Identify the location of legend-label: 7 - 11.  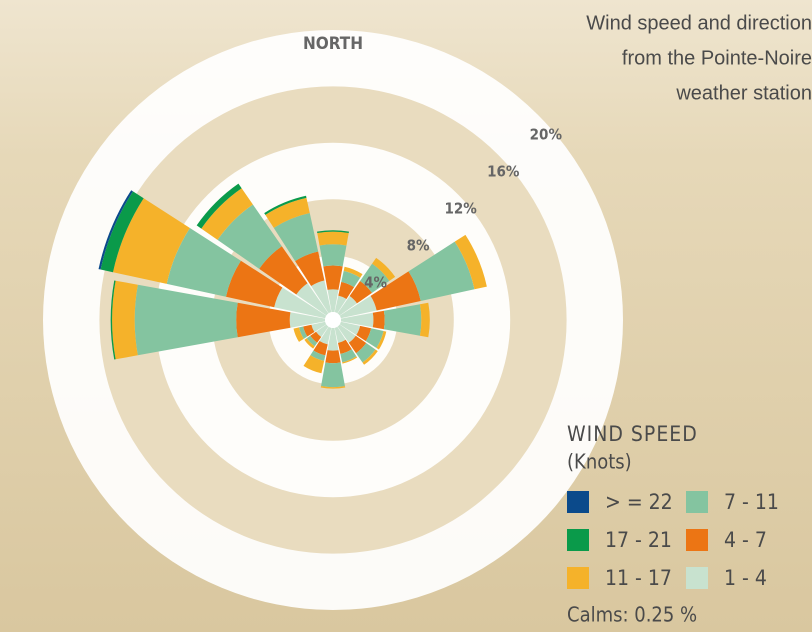
(751, 502).